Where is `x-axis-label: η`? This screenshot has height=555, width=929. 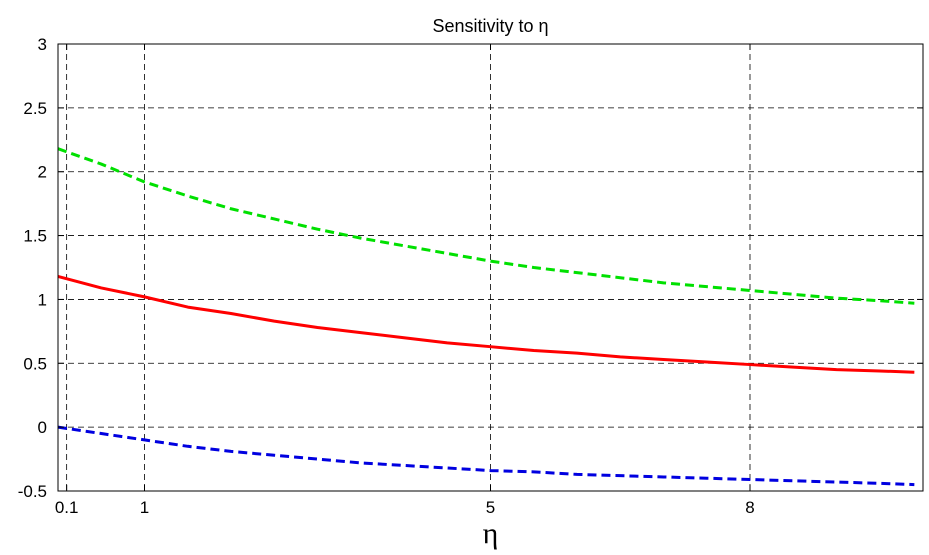
x-axis-label: η is located at coordinates (491, 533).